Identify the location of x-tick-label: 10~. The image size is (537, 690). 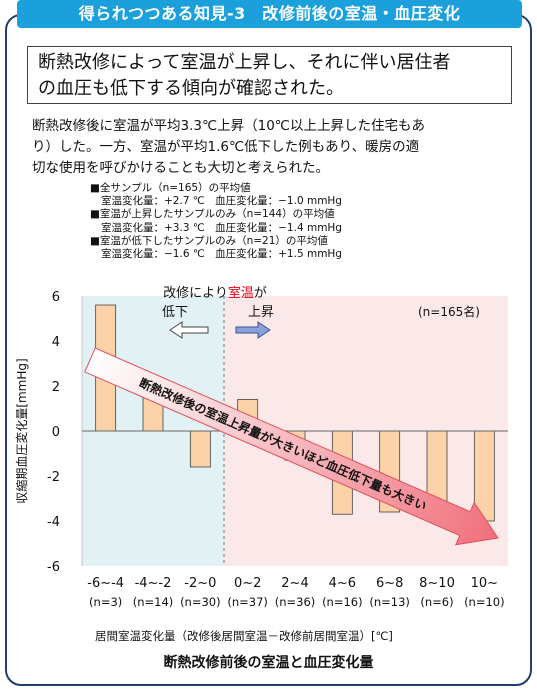
(484, 583).